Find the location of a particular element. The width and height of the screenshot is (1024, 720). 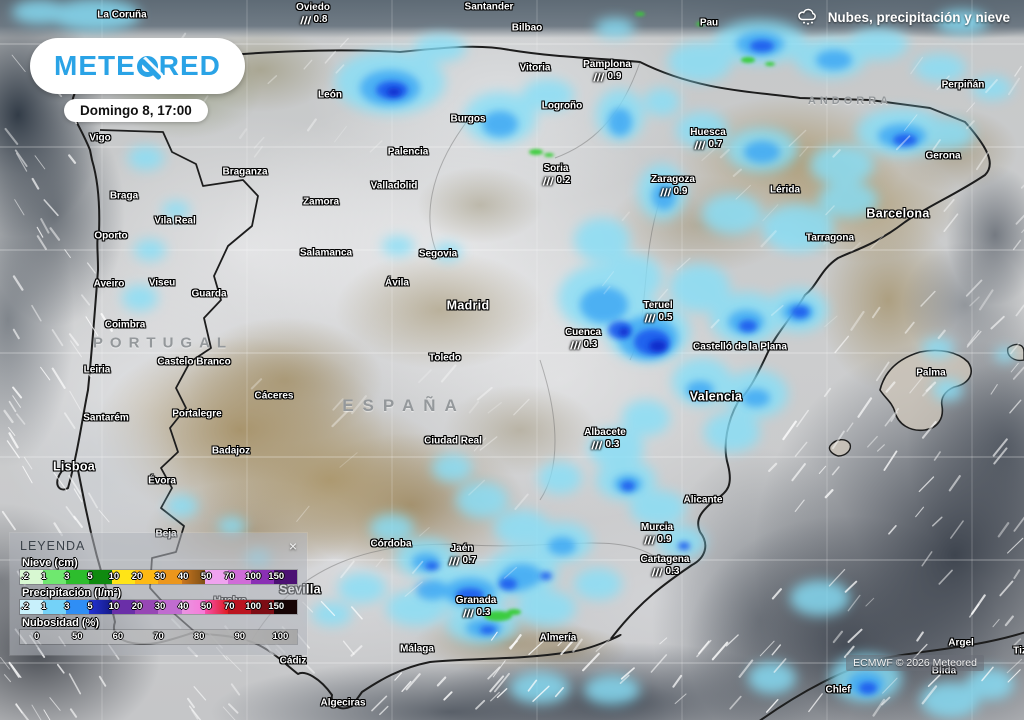

legend-close-icon: × is located at coordinates (292, 546).